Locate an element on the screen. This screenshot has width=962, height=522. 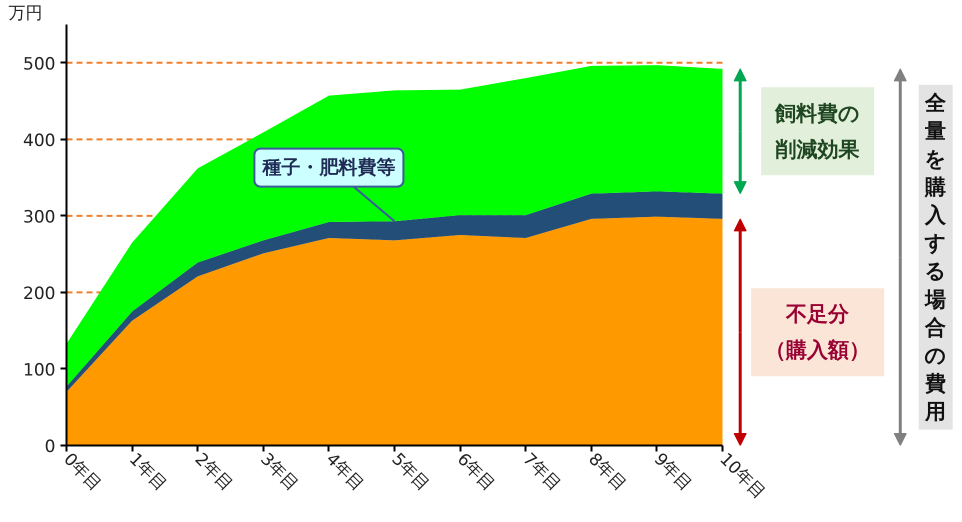
x-tick-label: 6年目 is located at coordinates (476, 472).